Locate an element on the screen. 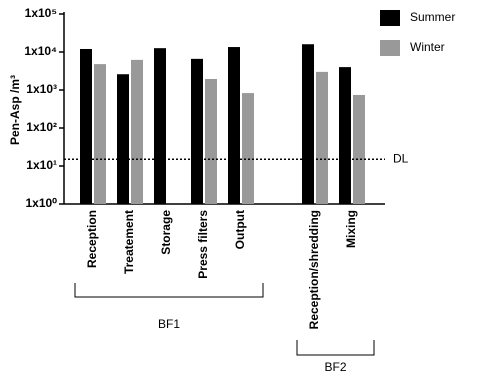 The width and height of the screenshot is (500, 382). y-tick-label: 1x10⁰ is located at coordinates (41, 203).